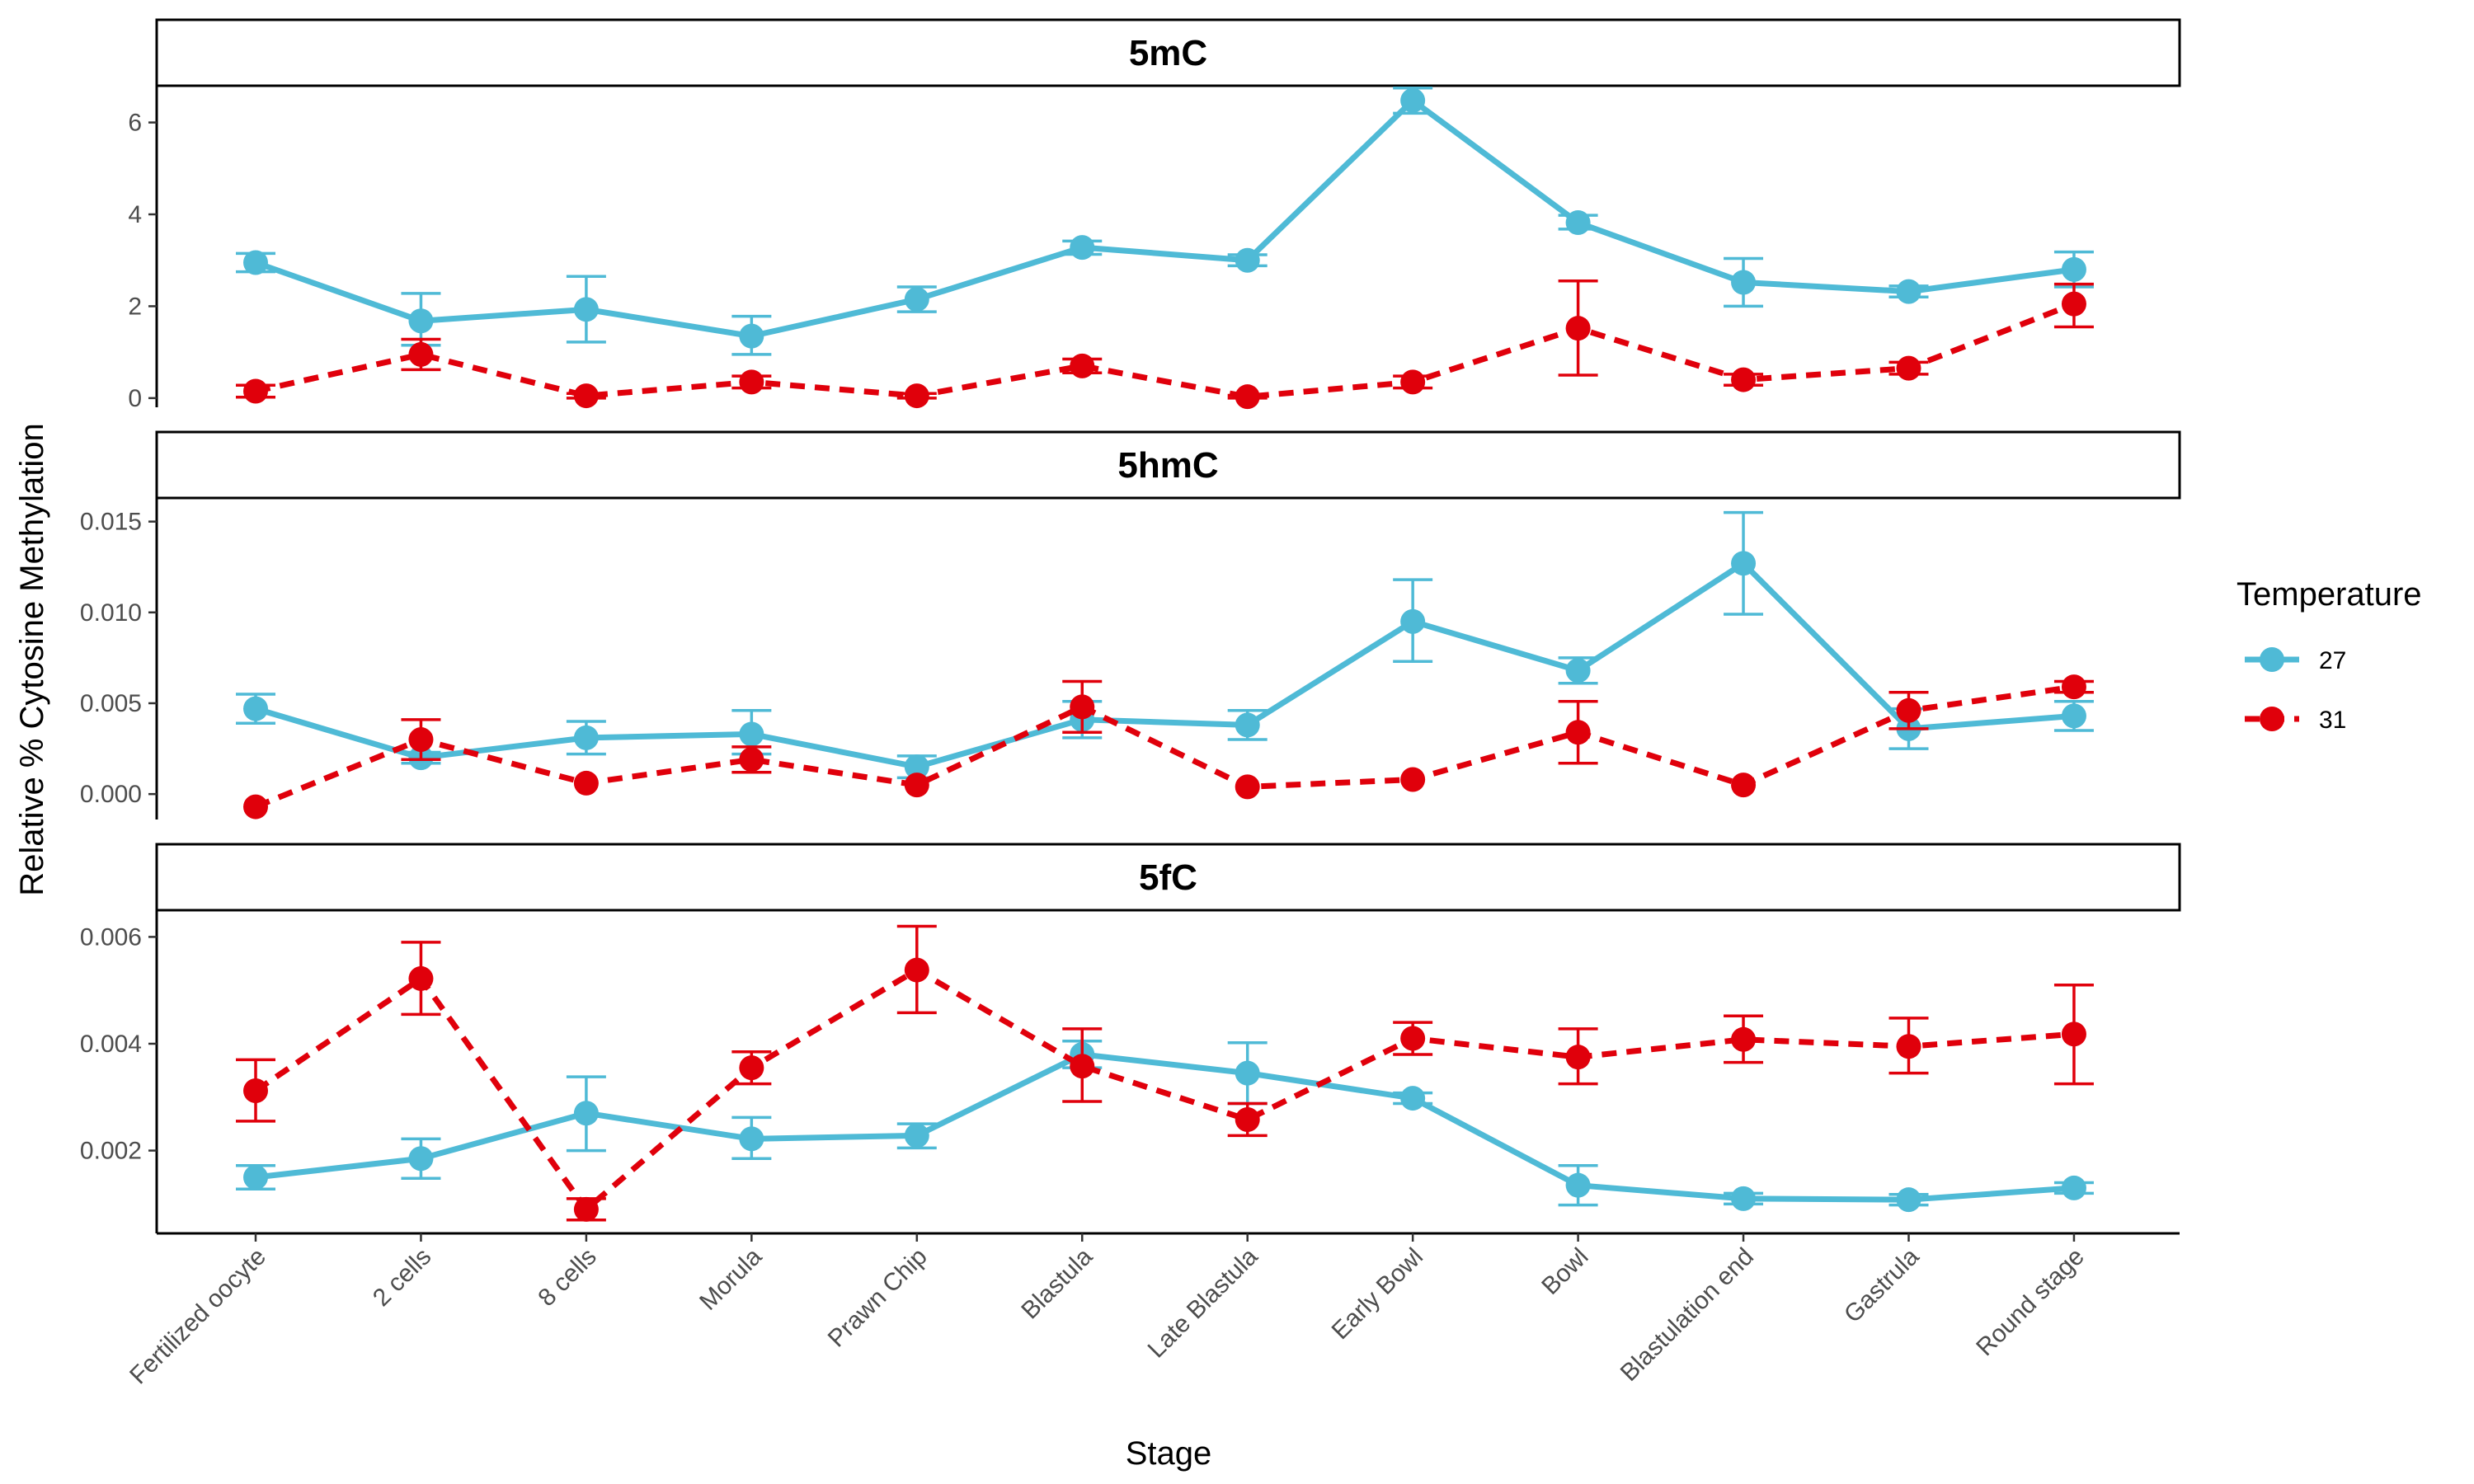 The image size is (2474, 1484). I want to click on y-tick-label: 0.004, so click(111, 1044).